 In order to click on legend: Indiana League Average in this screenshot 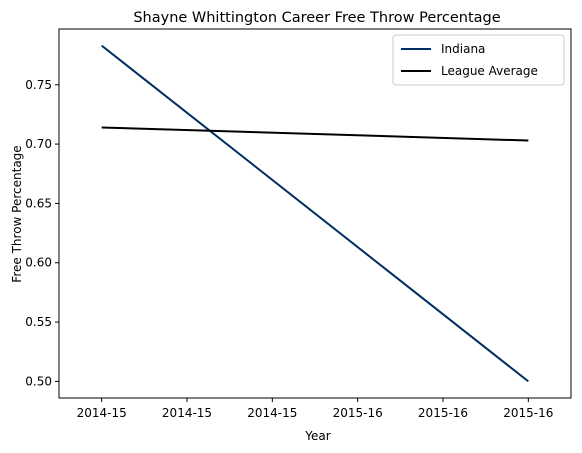, I will do `click(478, 60)`.